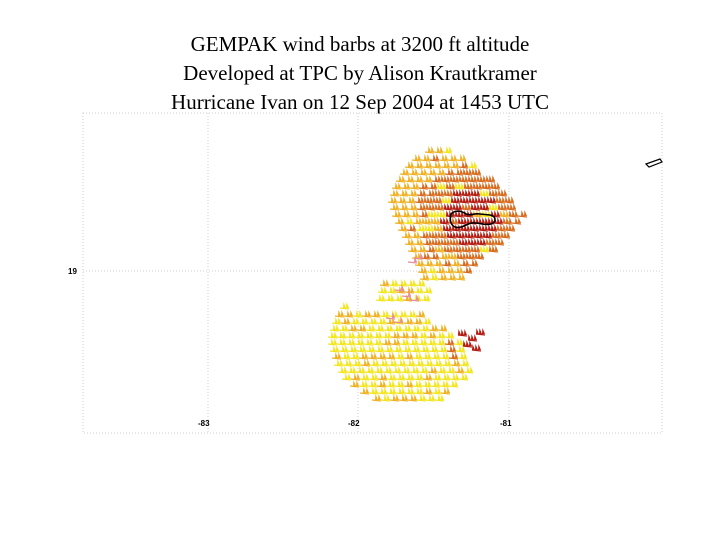 This screenshot has width=720, height=540. Describe the element at coordinates (653, 163) in the screenshot. I see `little-cayman-outline` at that location.